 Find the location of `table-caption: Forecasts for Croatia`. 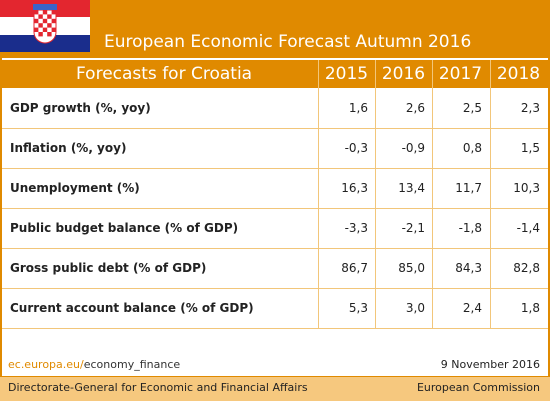

table-caption: Forecasts for Croatia is located at coordinates (164, 74).